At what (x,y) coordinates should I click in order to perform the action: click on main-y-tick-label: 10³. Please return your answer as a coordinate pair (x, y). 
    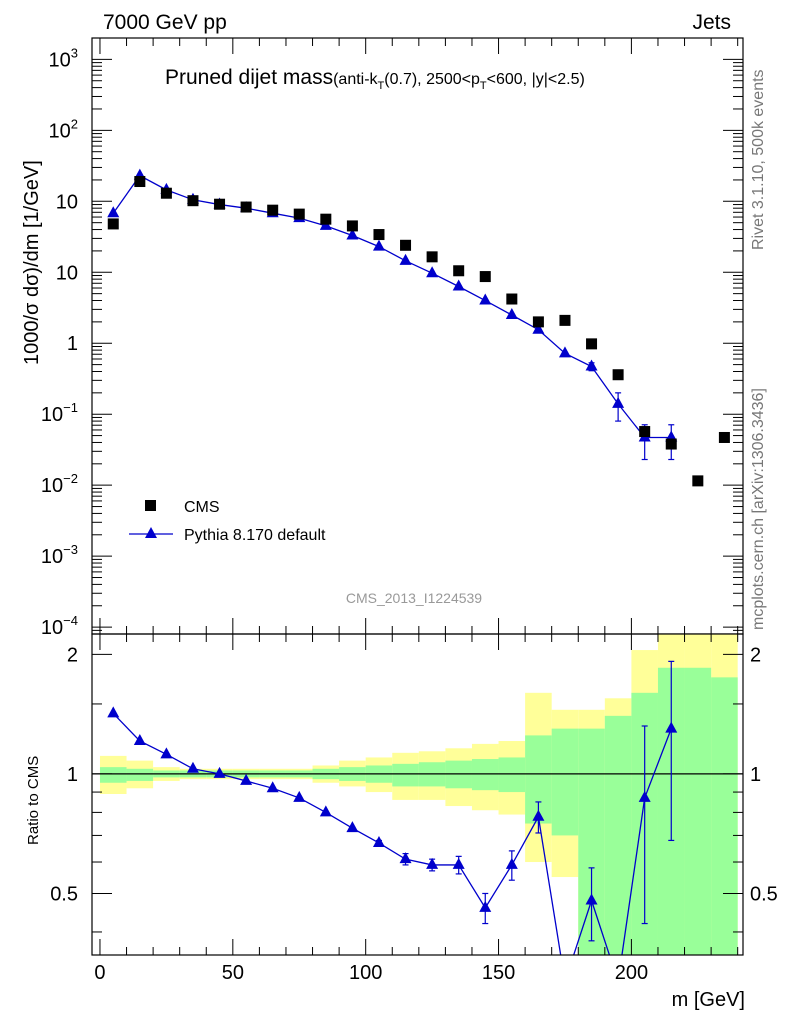
    Looking at the image, I should click on (63, 58).